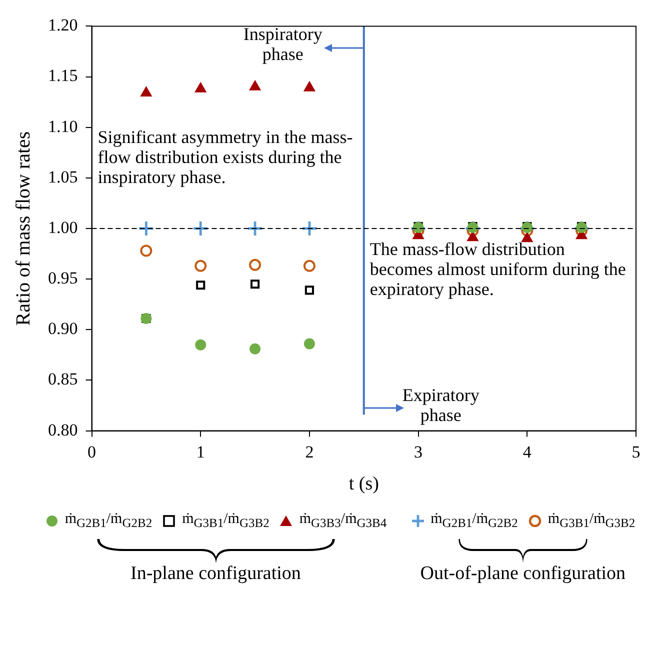 This screenshot has width=660, height=647. I want to click on y-tick-label: 0.80, so click(63, 430).